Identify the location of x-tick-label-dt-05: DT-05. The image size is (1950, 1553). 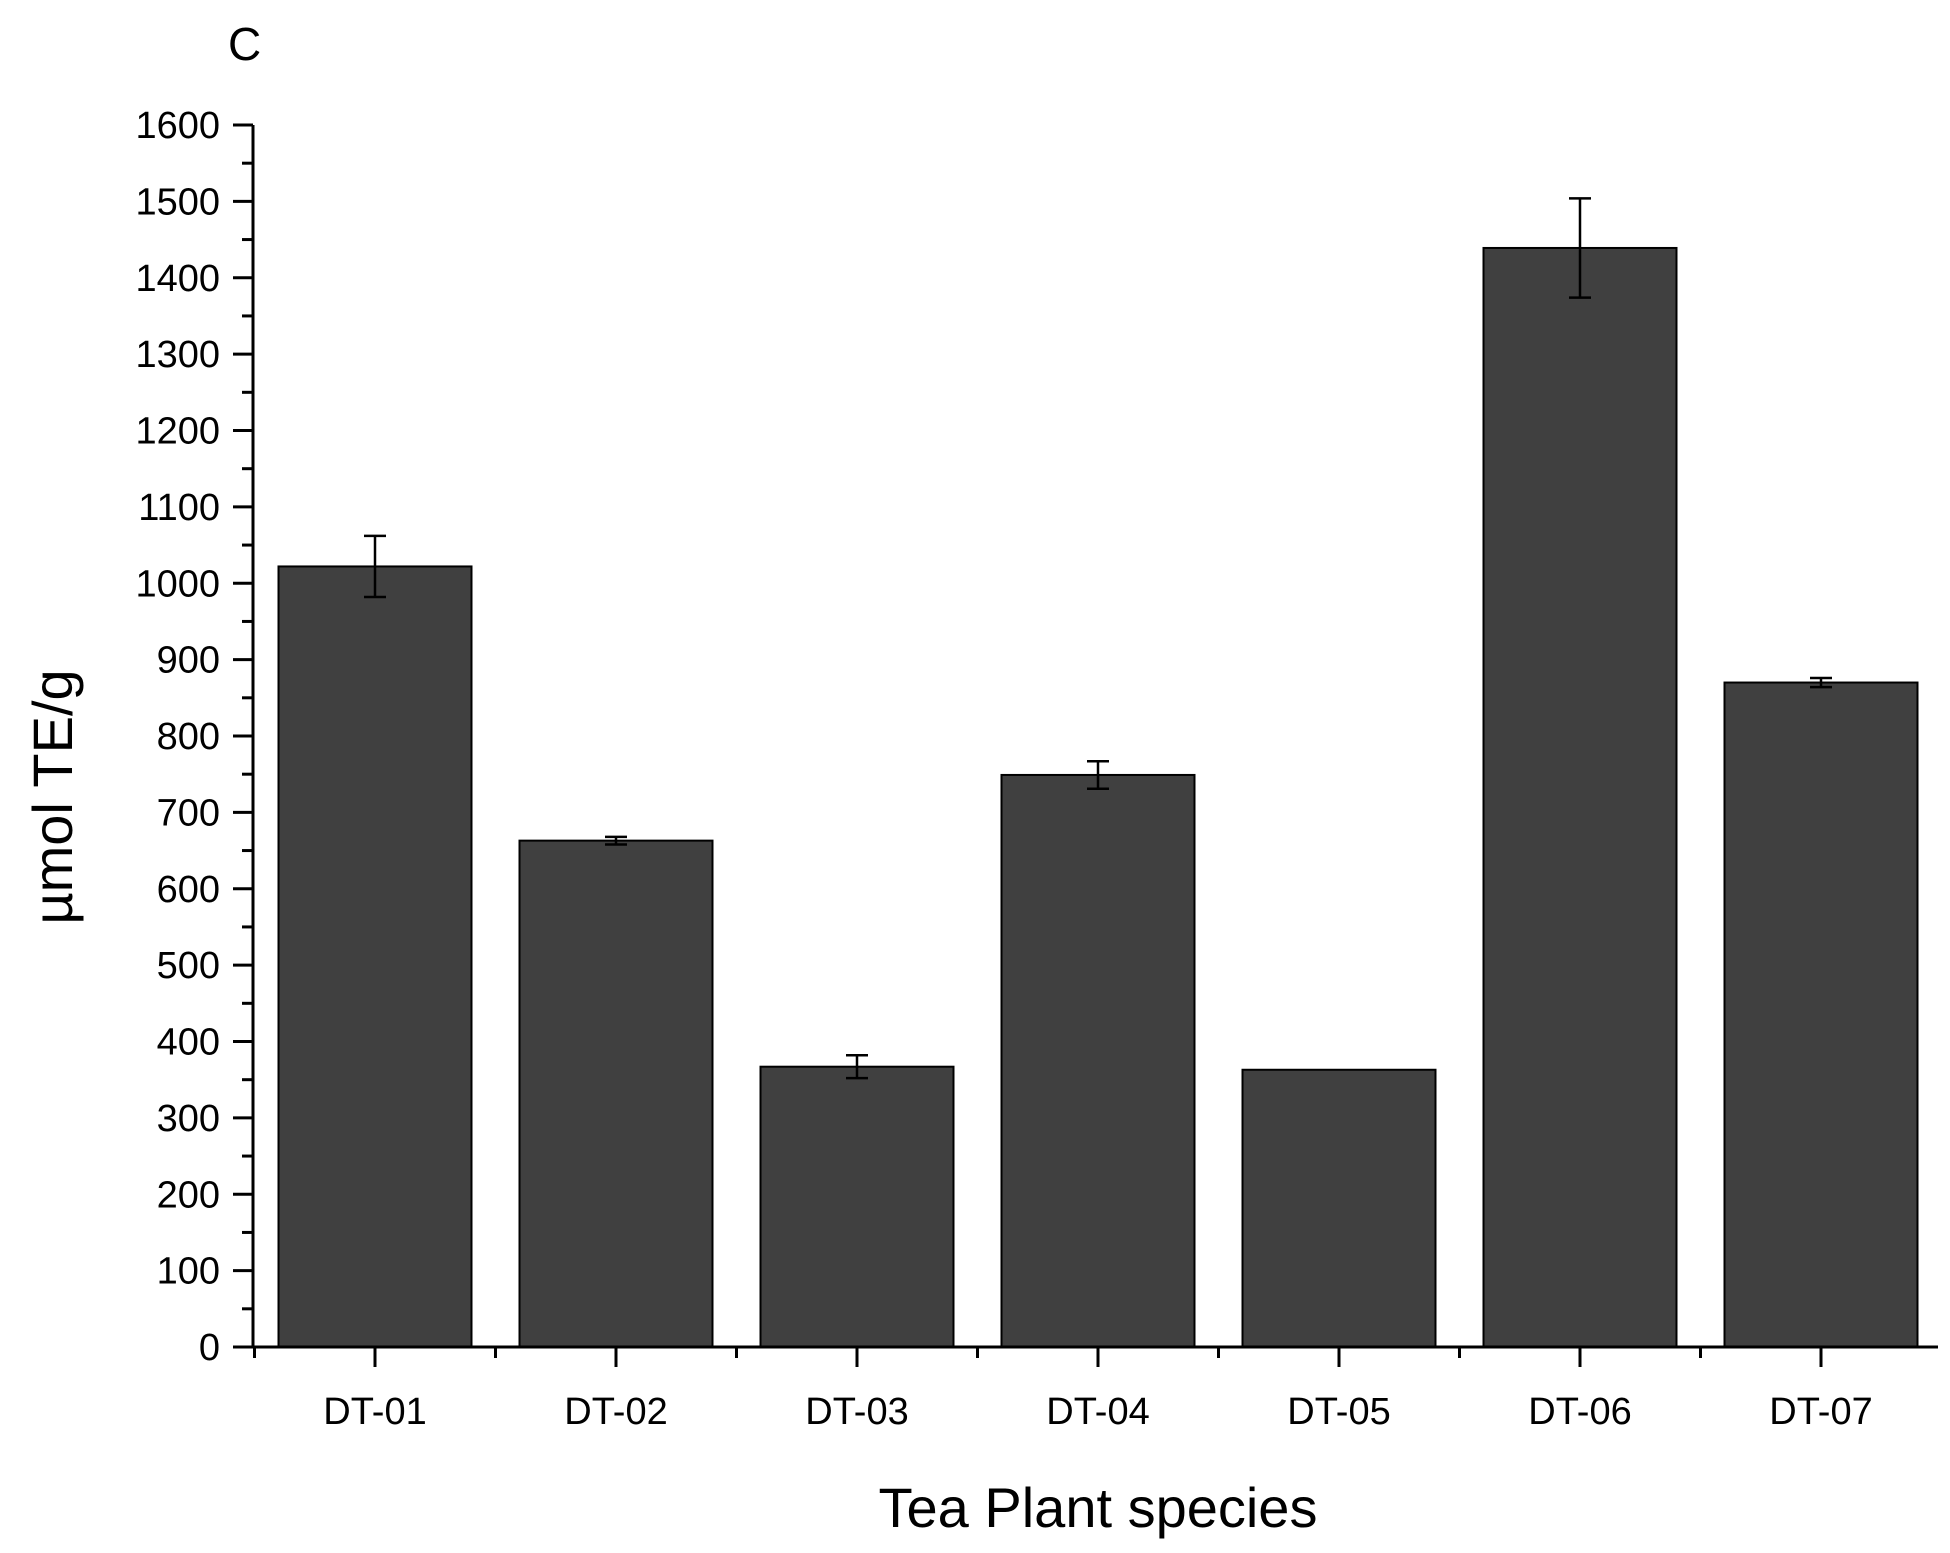
(1338, 1412).